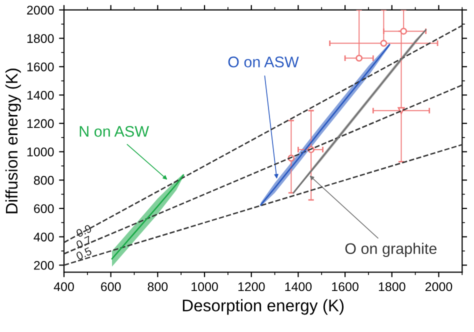 Image resolution: width=474 pixels, height=332 pixels. Describe the element at coordinates (64, 287) in the screenshot. I see `x-tick-label: 400` at that location.